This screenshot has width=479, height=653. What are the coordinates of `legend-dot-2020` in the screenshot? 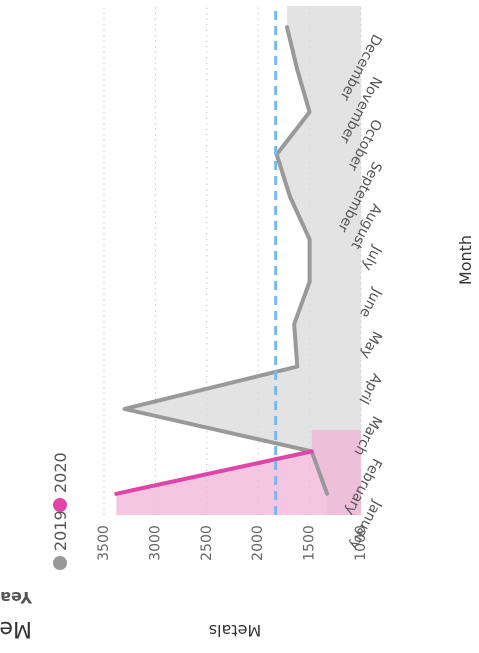 It's located at (60, 505).